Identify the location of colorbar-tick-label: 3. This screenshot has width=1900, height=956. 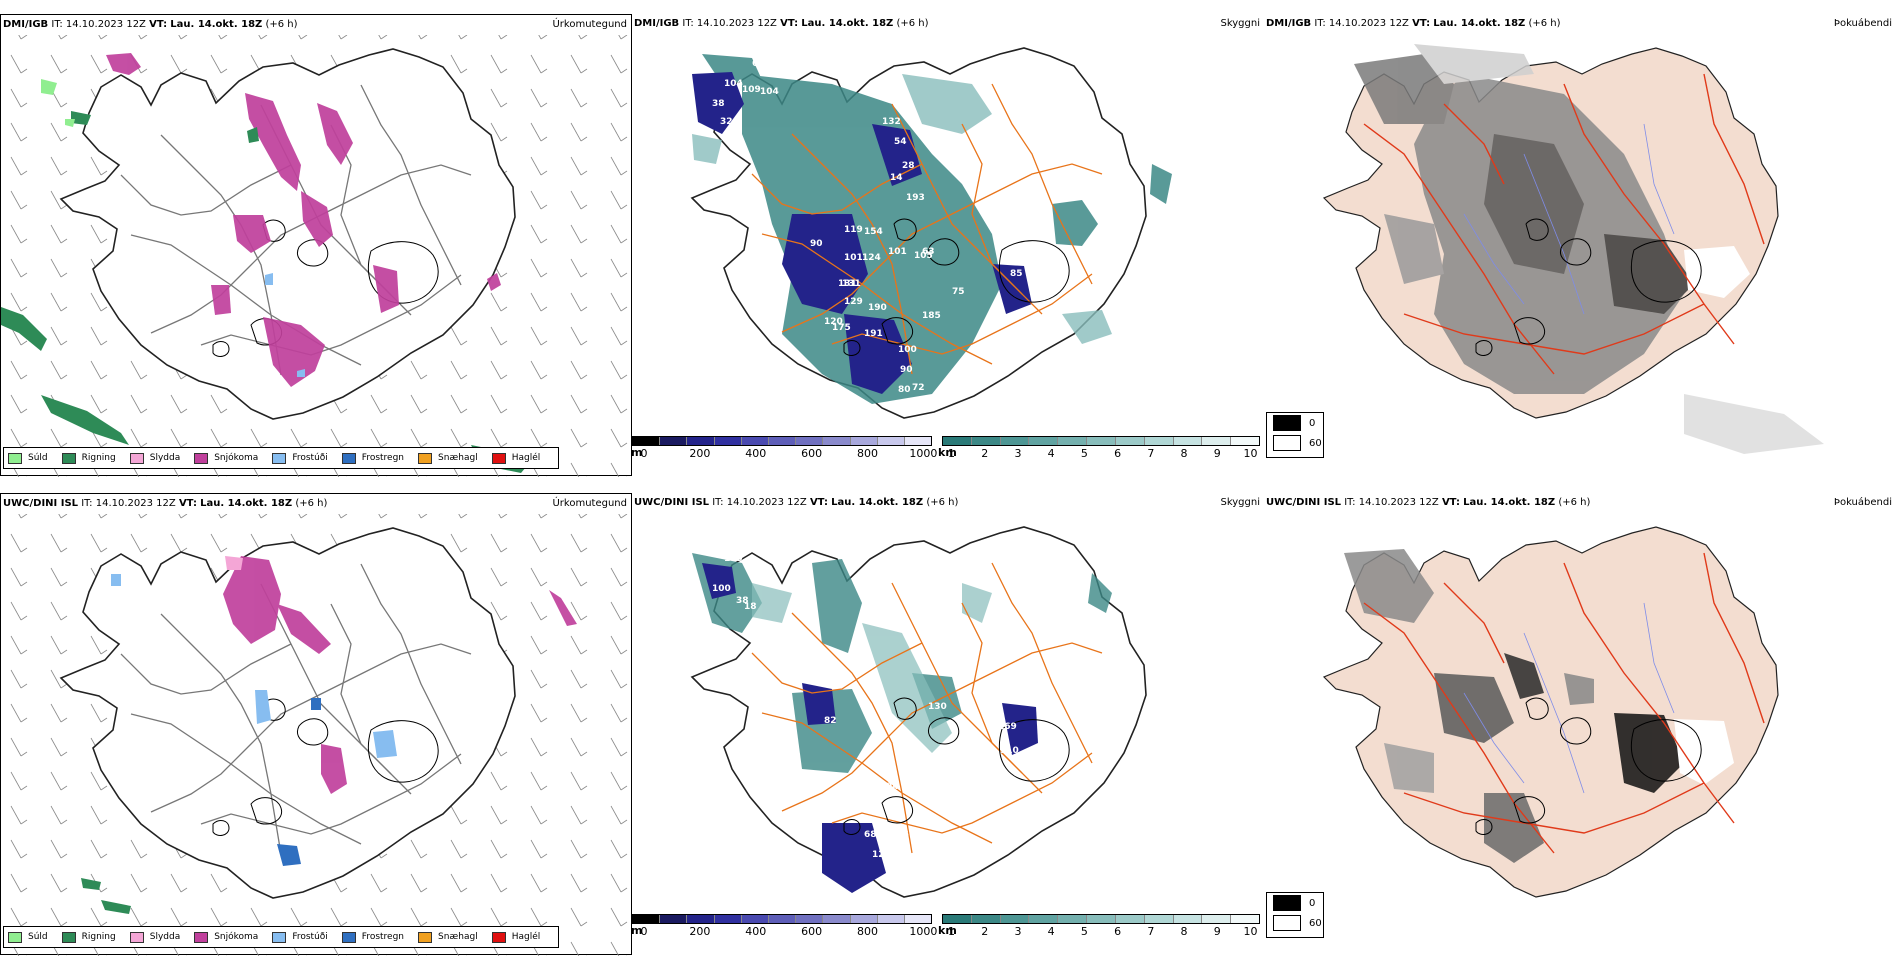
(1018, 931).